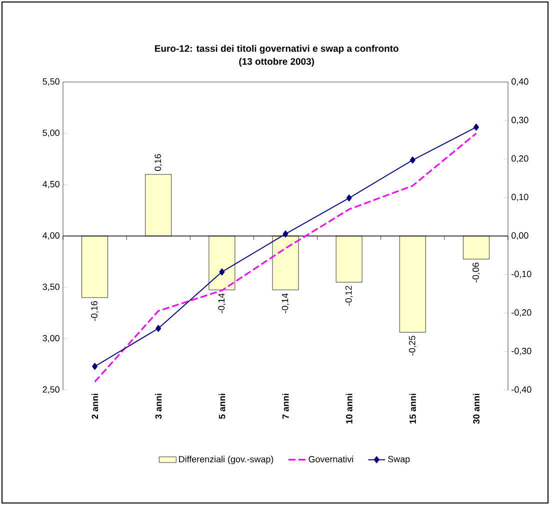 This screenshot has height=505, width=560. What do you see at coordinates (522, 352) in the screenshot?
I see `y2-tick-label: -0,30` at bounding box center [522, 352].